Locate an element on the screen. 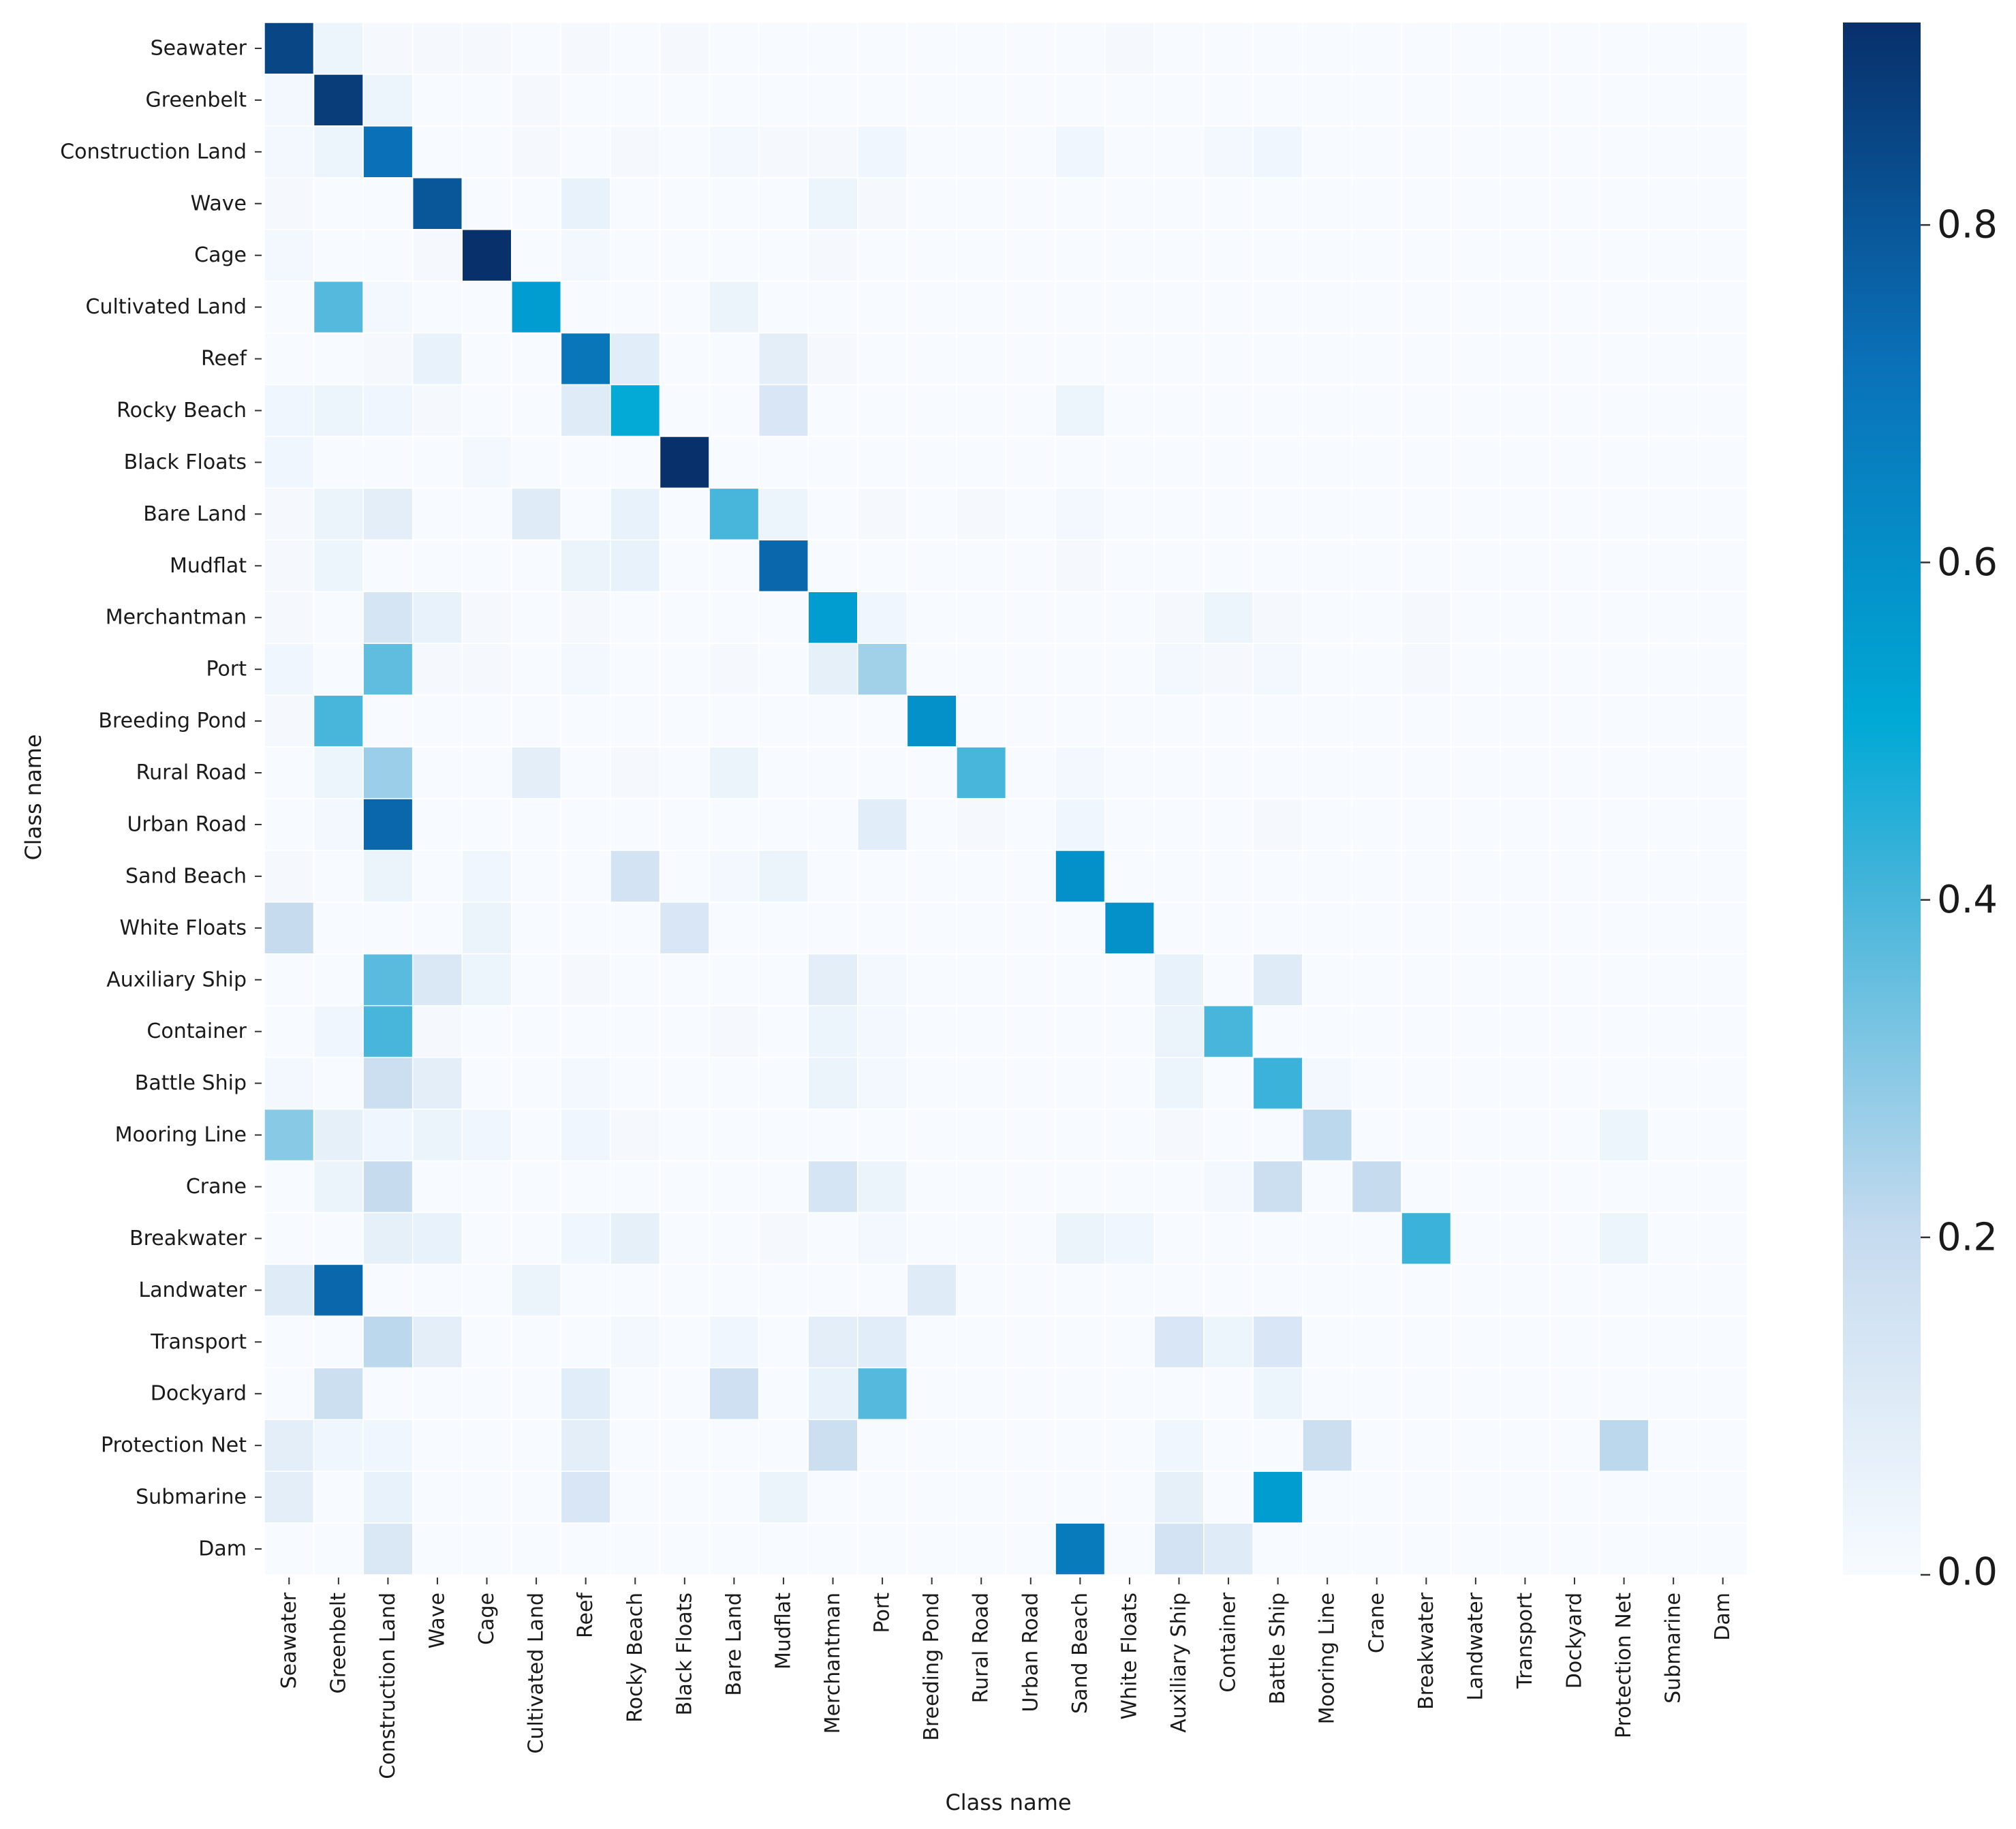 The image size is (2016, 1829). x-tick-label: Bare Land is located at coordinates (734, 1644).